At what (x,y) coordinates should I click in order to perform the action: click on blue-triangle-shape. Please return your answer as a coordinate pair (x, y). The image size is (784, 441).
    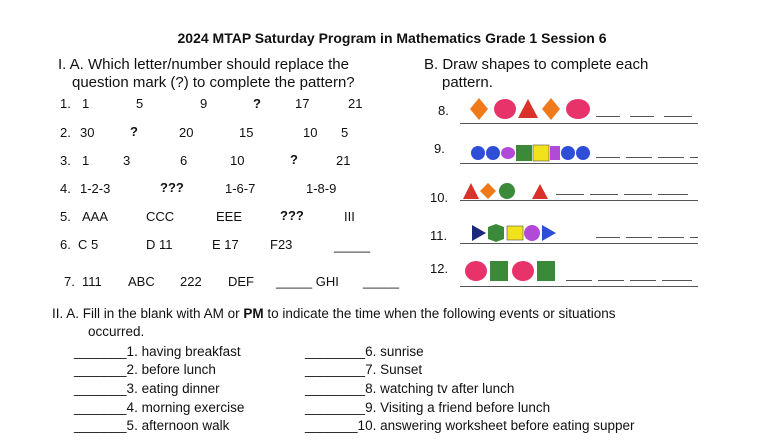
    Looking at the image, I should click on (549, 233).